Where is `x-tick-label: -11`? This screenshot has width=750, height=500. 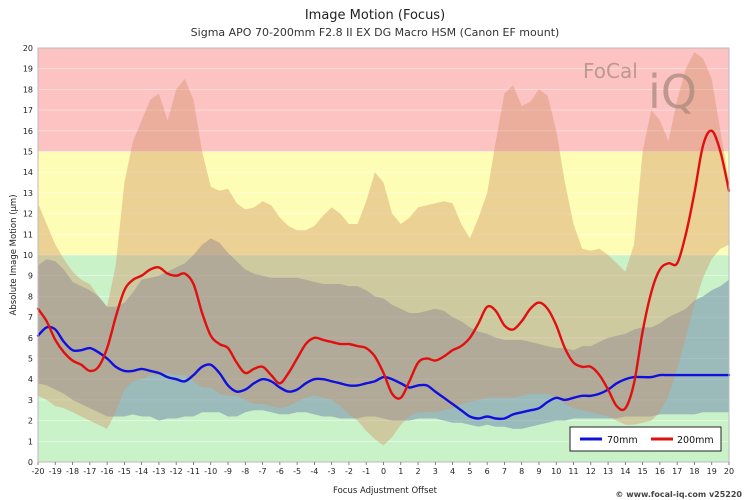
x-tick-label: -11 is located at coordinates (193, 471).